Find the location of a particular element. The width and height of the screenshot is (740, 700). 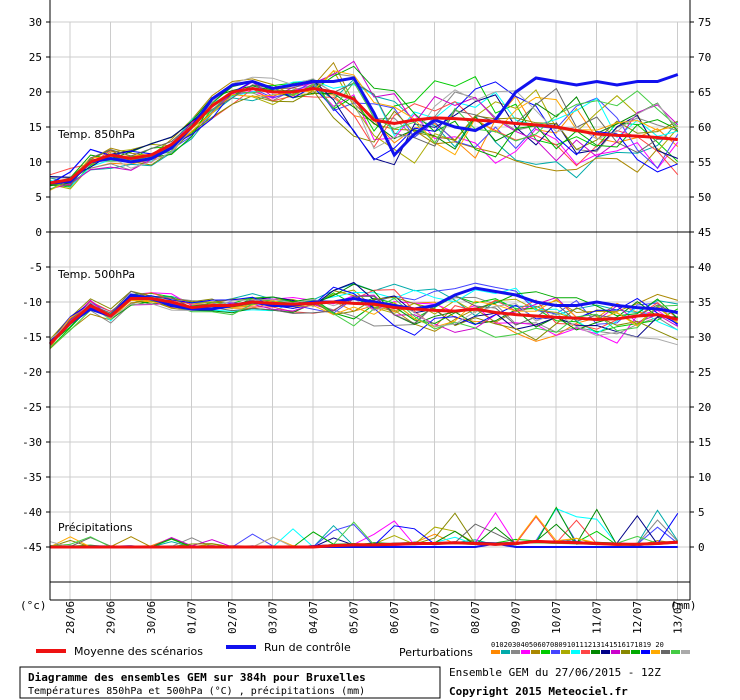

right-tick-label: 25 is located at coordinates (704, 372).